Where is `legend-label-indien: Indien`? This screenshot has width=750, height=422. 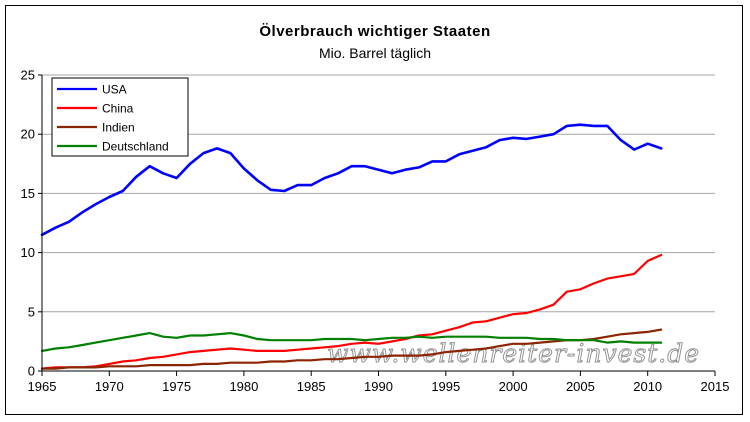 legend-label-indien: Indien is located at coordinates (118, 128).